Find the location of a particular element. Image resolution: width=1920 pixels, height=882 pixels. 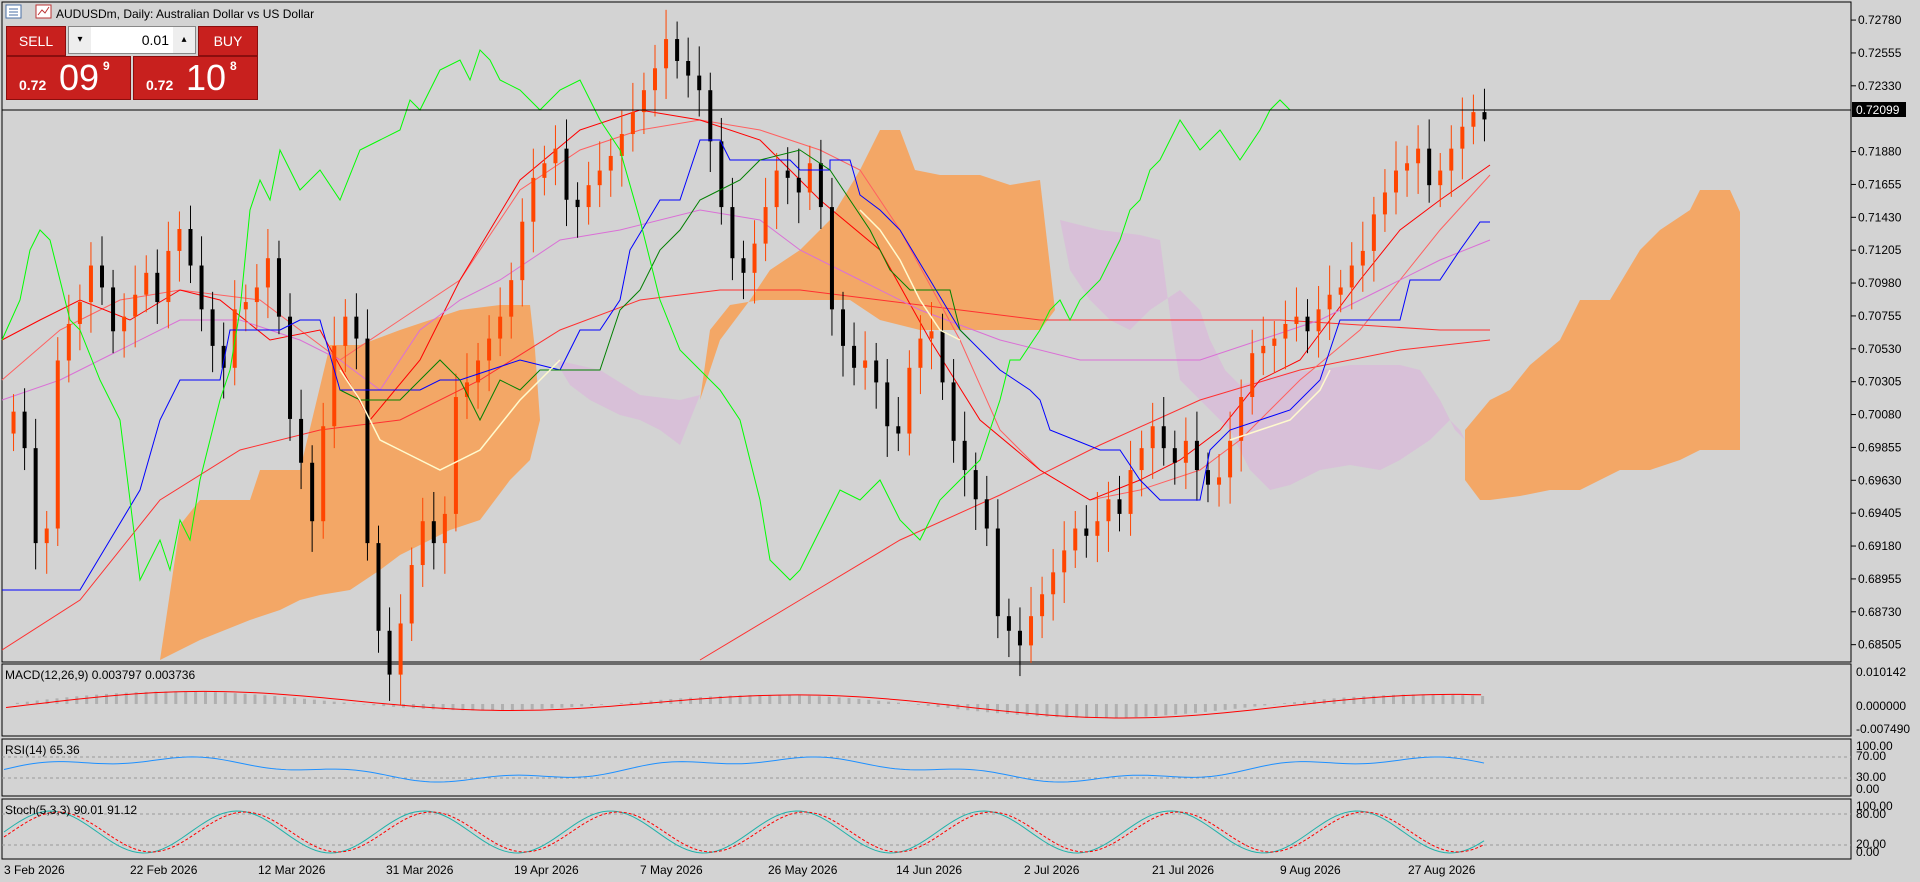

time-axis-label: 9 Aug 2026 is located at coordinates (1310, 870).